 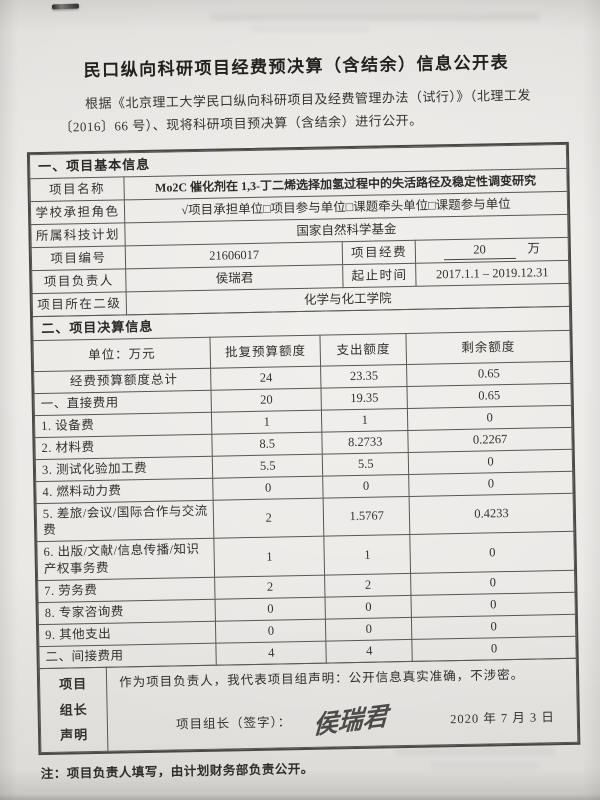 What do you see at coordinates (491, 513) in the screenshot?
I see `budget-cell-remaining: 0.4233` at bounding box center [491, 513].